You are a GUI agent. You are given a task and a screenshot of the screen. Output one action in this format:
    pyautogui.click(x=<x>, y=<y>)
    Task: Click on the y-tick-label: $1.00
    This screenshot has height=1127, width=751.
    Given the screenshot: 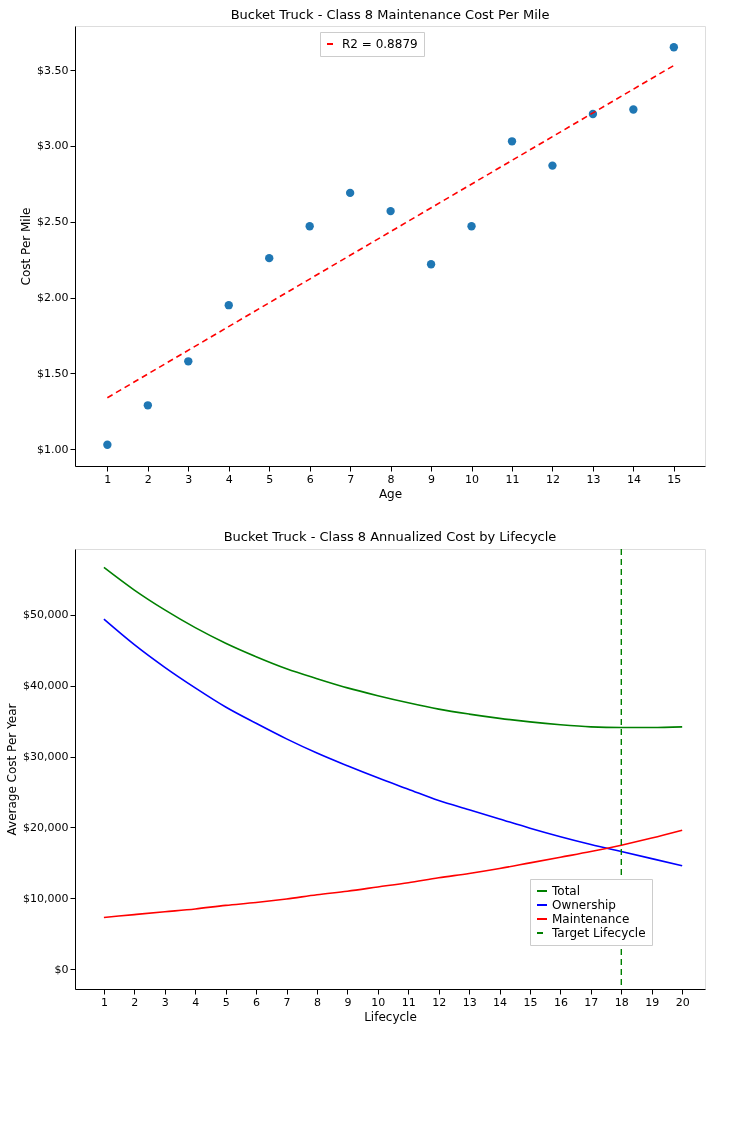 What is the action you would take?
    pyautogui.click(x=53, y=449)
    